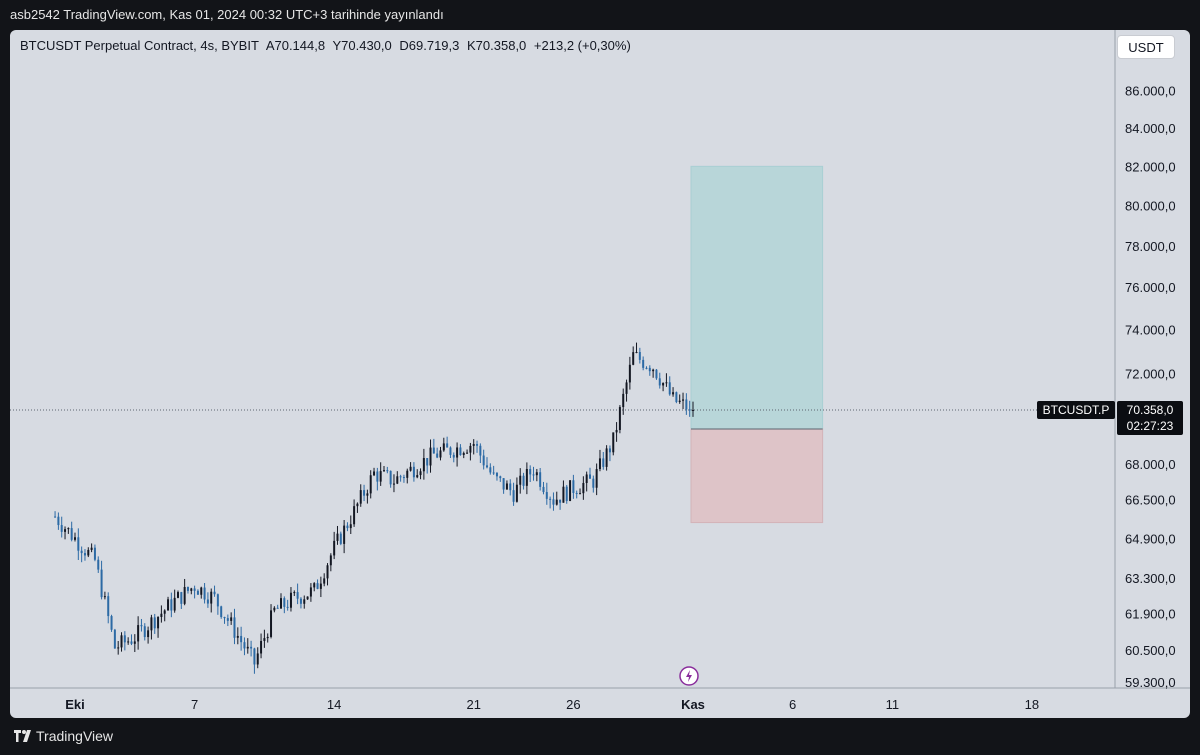 This screenshot has width=1200, height=755. I want to click on tradingview-brand: TradingView, so click(63, 736).